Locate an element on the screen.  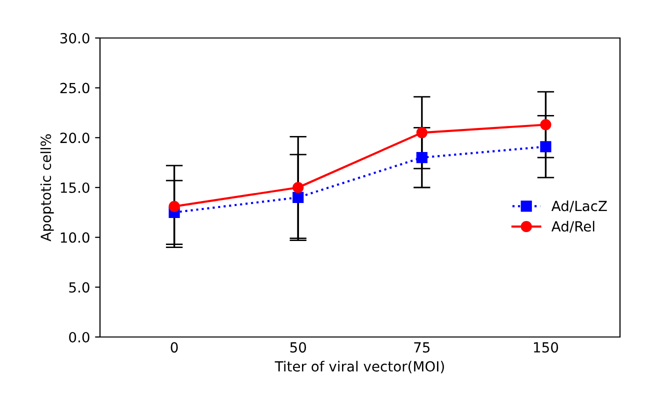
legend-label: Ad/LacZ is located at coordinates (579, 206).